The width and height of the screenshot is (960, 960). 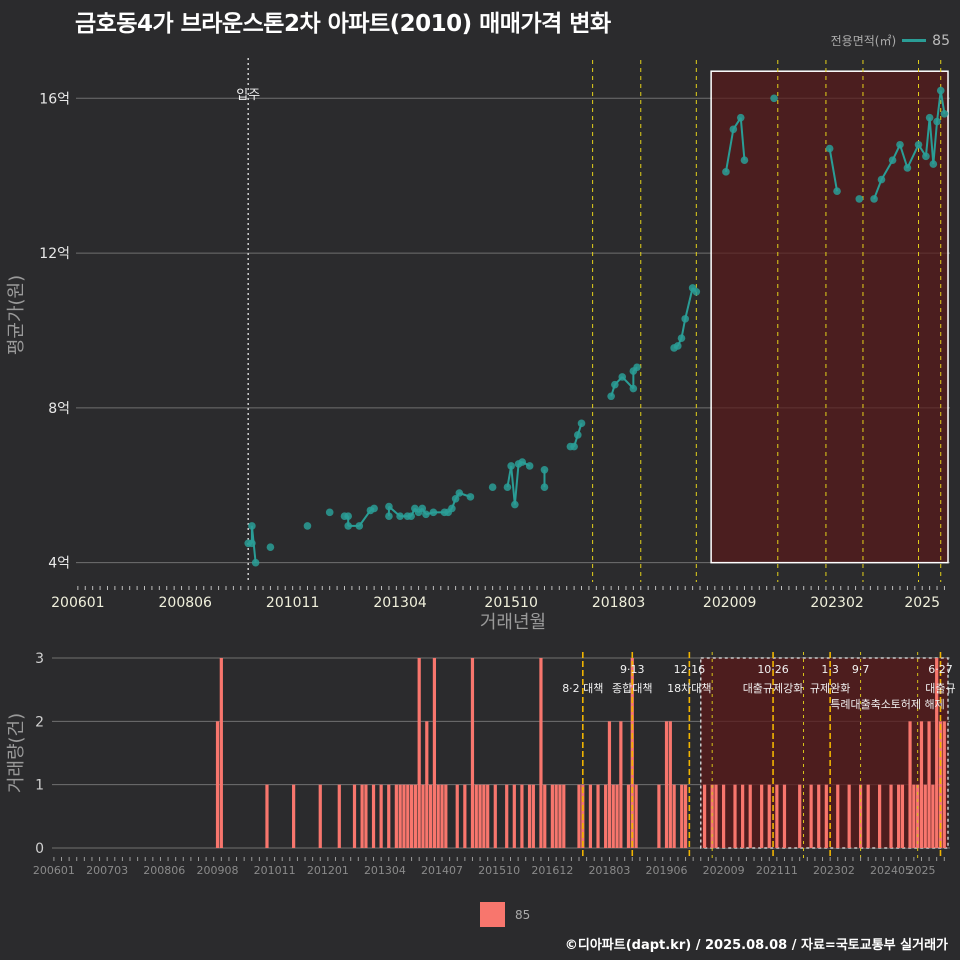 I want to click on volume-xtick-label-0: 200601, so click(x=54, y=870).